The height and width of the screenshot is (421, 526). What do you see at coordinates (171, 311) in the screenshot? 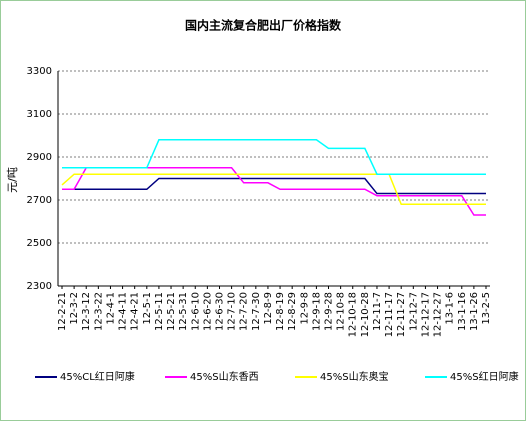
I see `x-tick-label: 12-5-21` at bounding box center [171, 311].